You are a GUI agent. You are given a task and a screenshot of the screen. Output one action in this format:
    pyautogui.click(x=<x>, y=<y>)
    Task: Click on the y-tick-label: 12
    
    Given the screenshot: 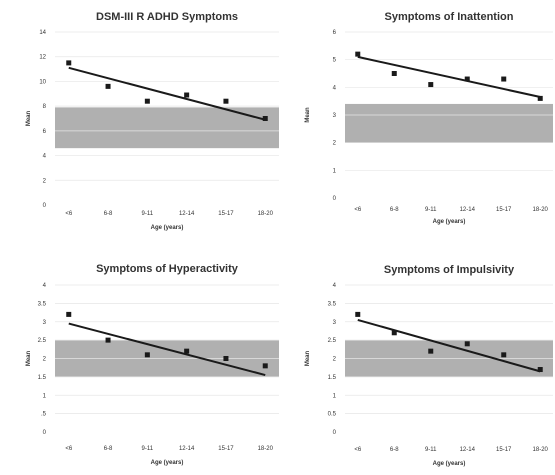 What is the action you would take?
    pyautogui.click(x=42, y=58)
    